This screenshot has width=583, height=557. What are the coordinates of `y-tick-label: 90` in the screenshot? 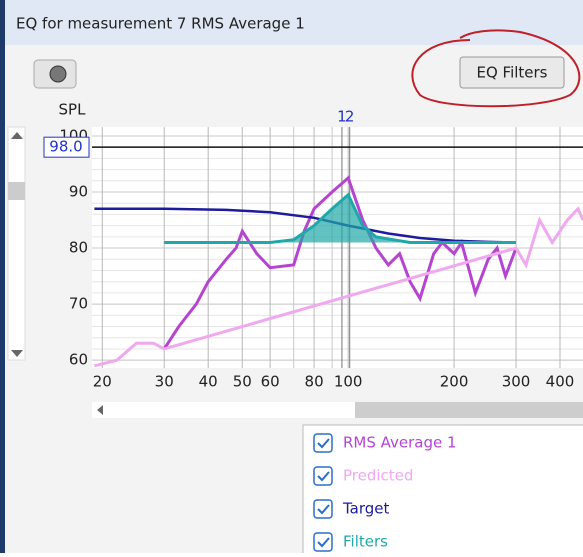 It's located at (78, 192).